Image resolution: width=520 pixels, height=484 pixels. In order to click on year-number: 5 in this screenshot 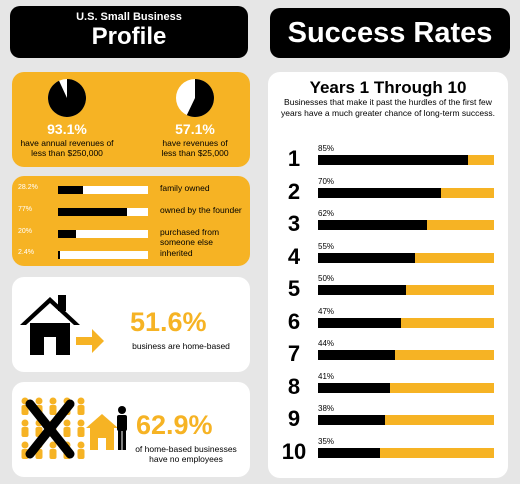, I will do `click(294, 288)`.